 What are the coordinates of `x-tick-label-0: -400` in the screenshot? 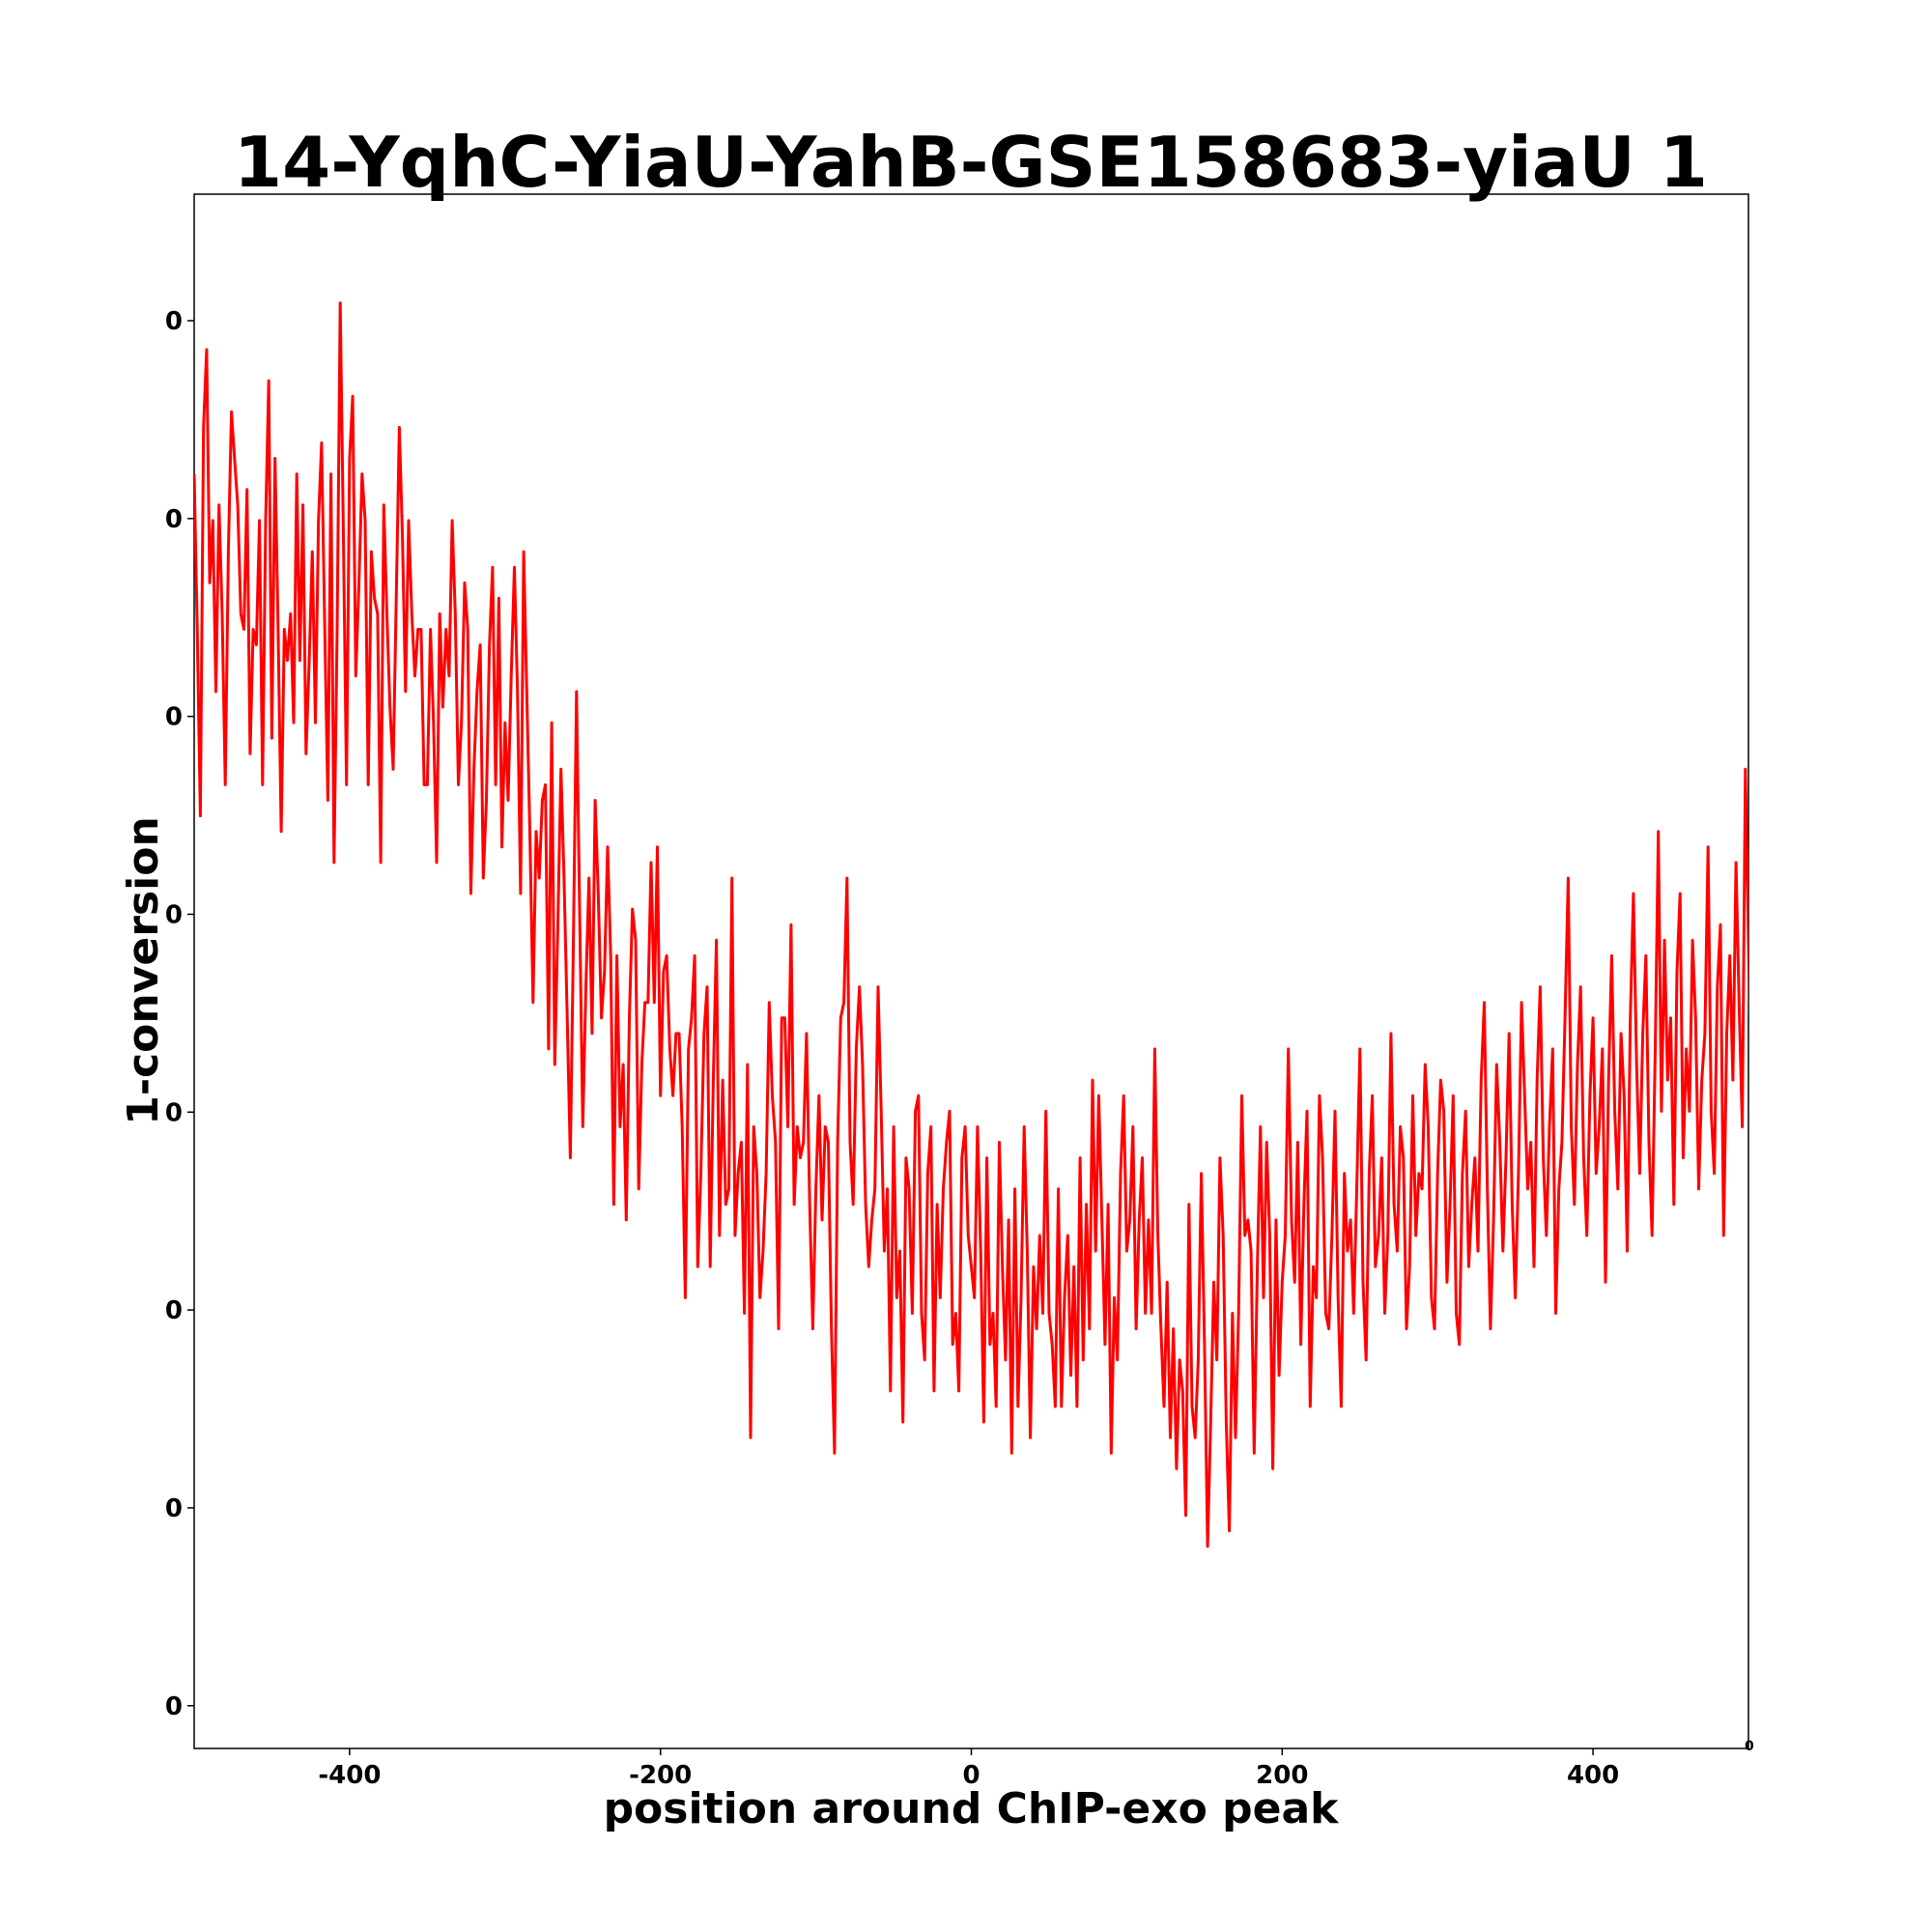 It's located at (349, 1775).